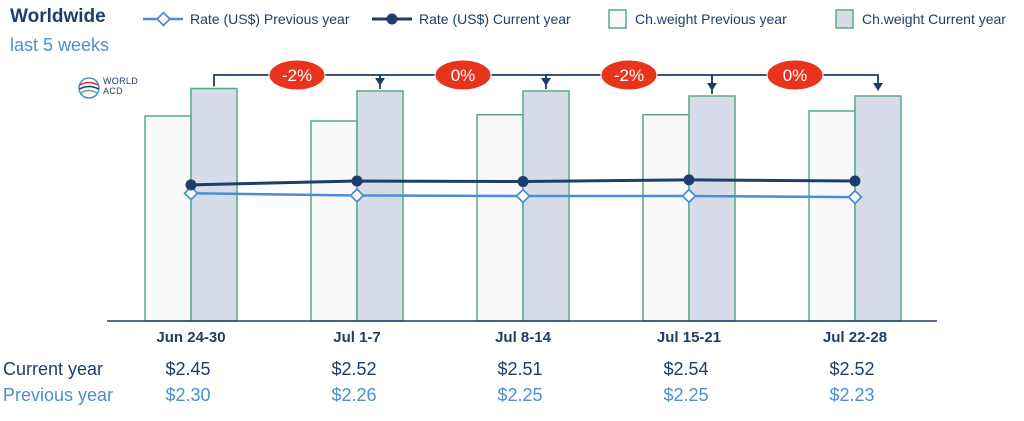 The image size is (1024, 421). I want to click on legend-label: Rate (US$) Current year, so click(495, 19).